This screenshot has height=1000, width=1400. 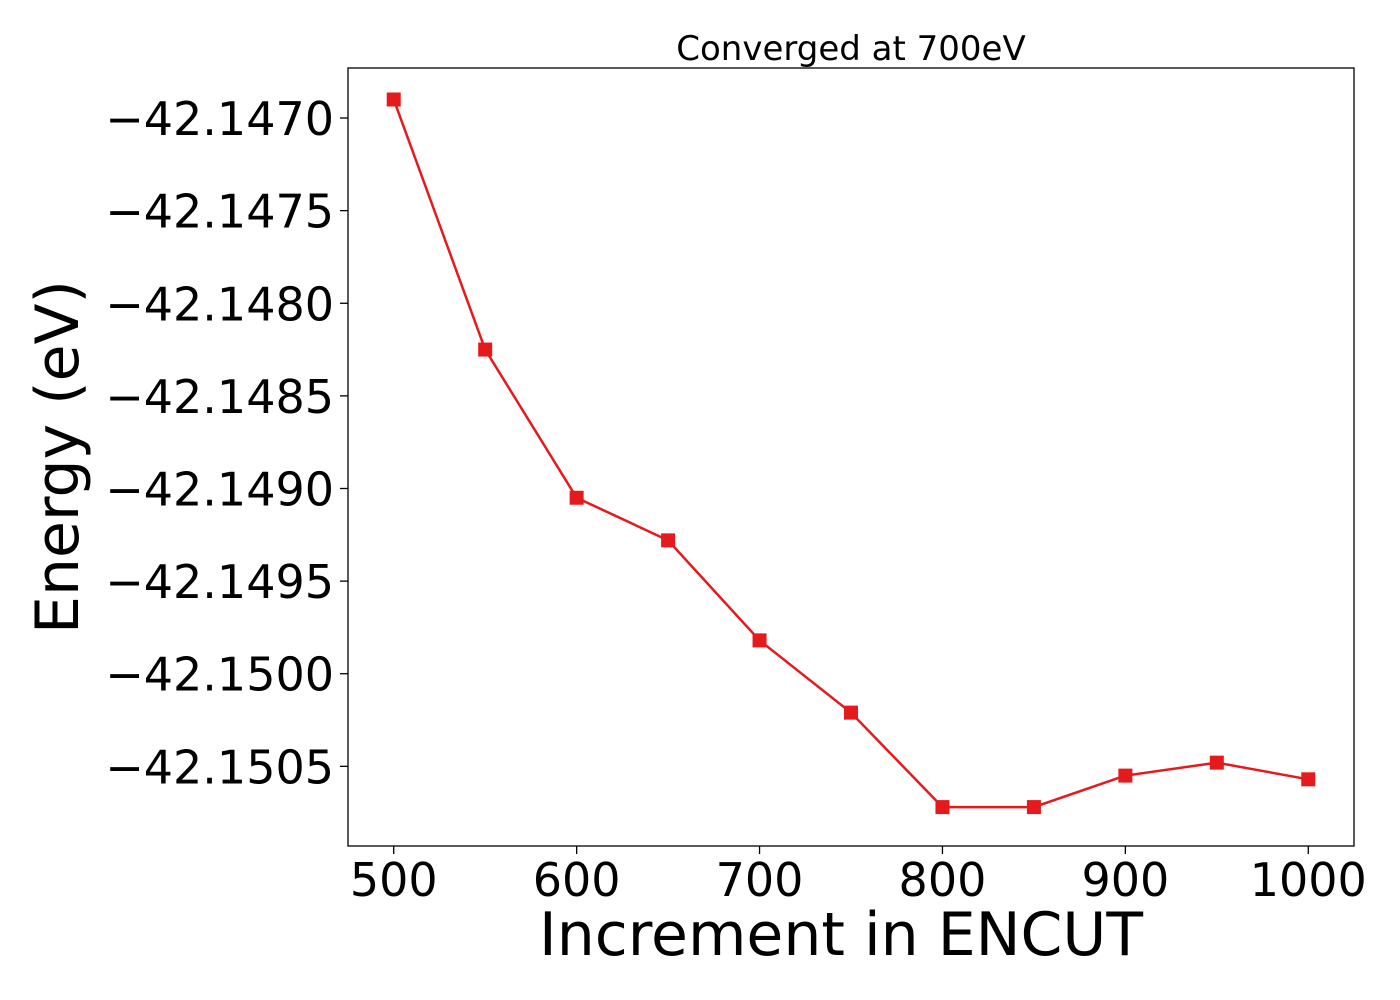 I want to click on y-tick-label: −42.1500, so click(x=219, y=675).